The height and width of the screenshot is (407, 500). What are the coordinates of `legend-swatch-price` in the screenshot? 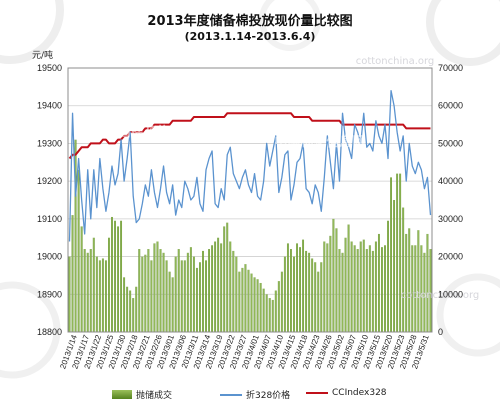 It's located at (231, 394).